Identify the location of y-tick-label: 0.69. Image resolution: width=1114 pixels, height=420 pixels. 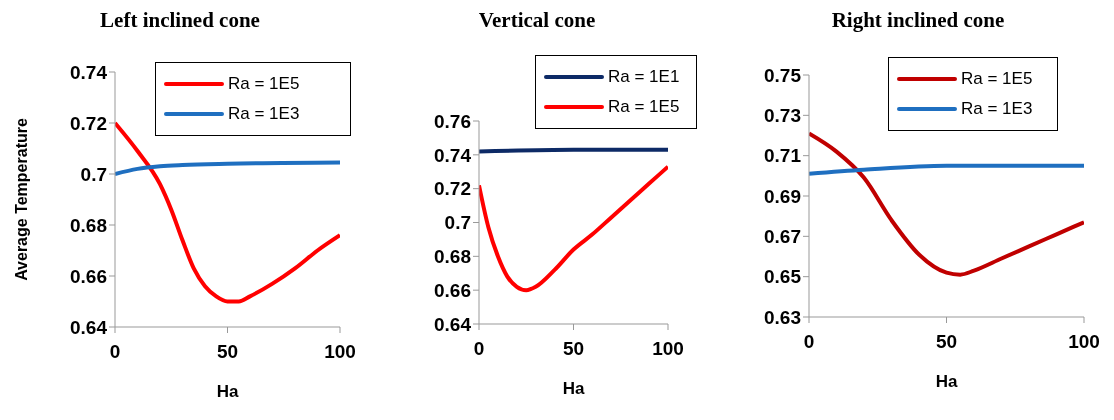
(782, 196).